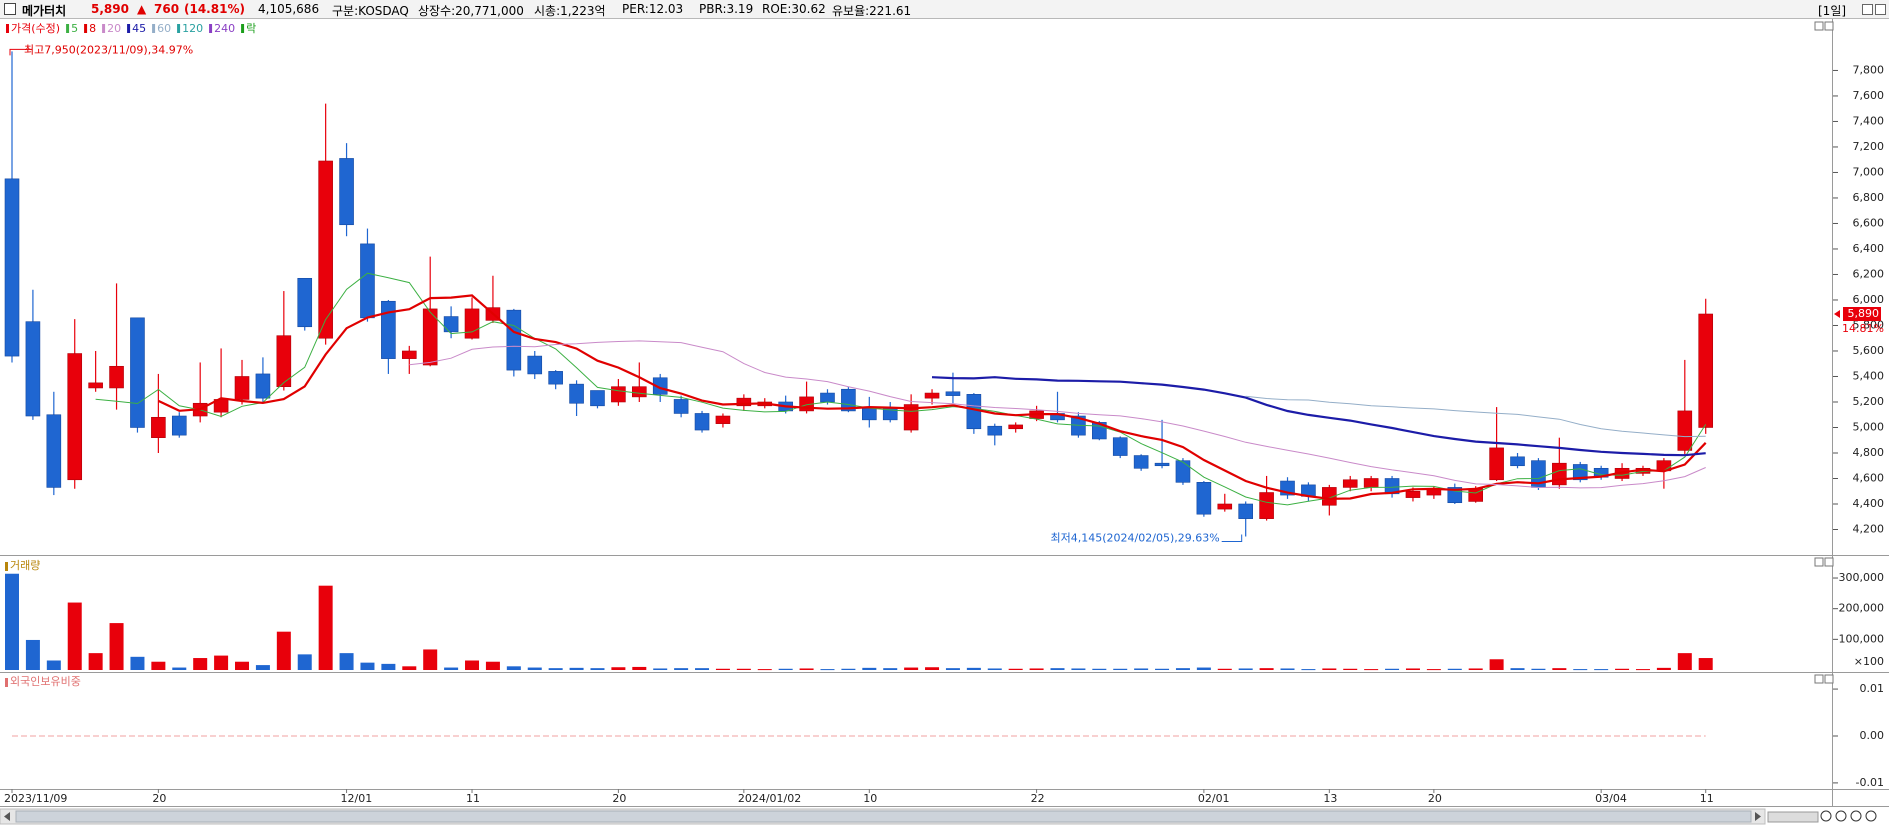 This screenshot has height=826, width=1889. I want to click on y-tick-label: 5,600, so click(1869, 350).